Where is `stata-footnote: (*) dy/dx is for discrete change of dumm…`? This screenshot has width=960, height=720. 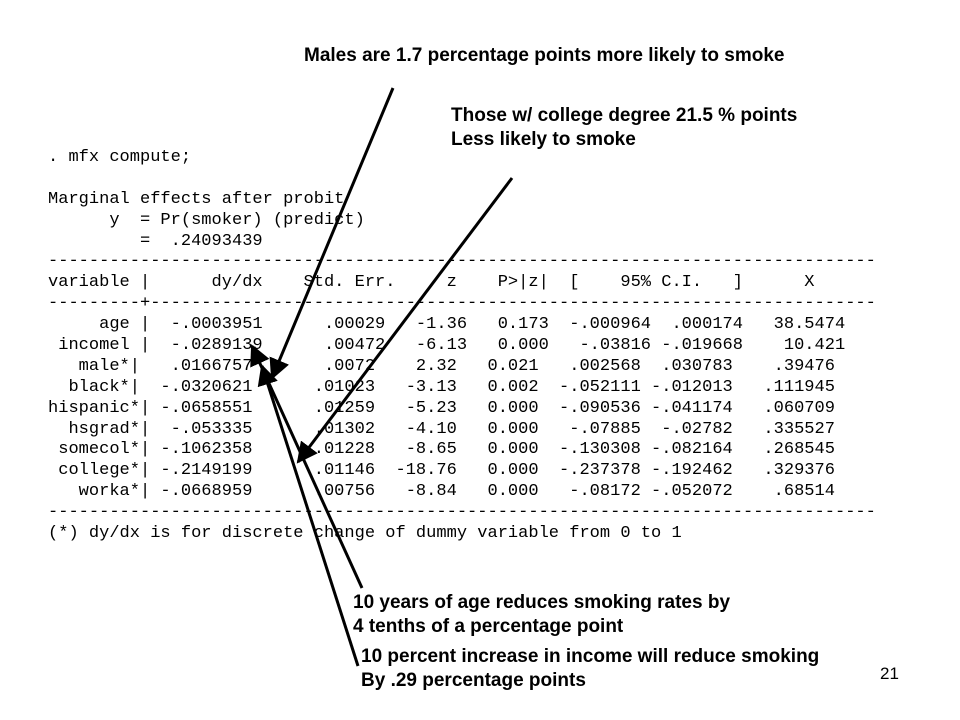
stata-footnote: (*) dy/dx is for discrete change of dumm… is located at coordinates (365, 534).